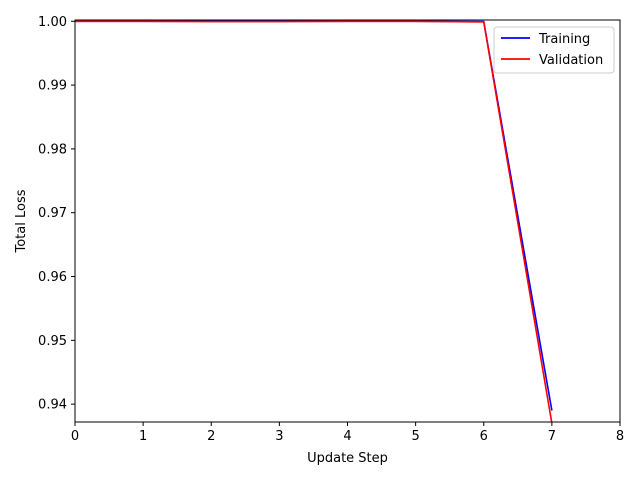  I want to click on legend-label-training: Training, so click(564, 39).